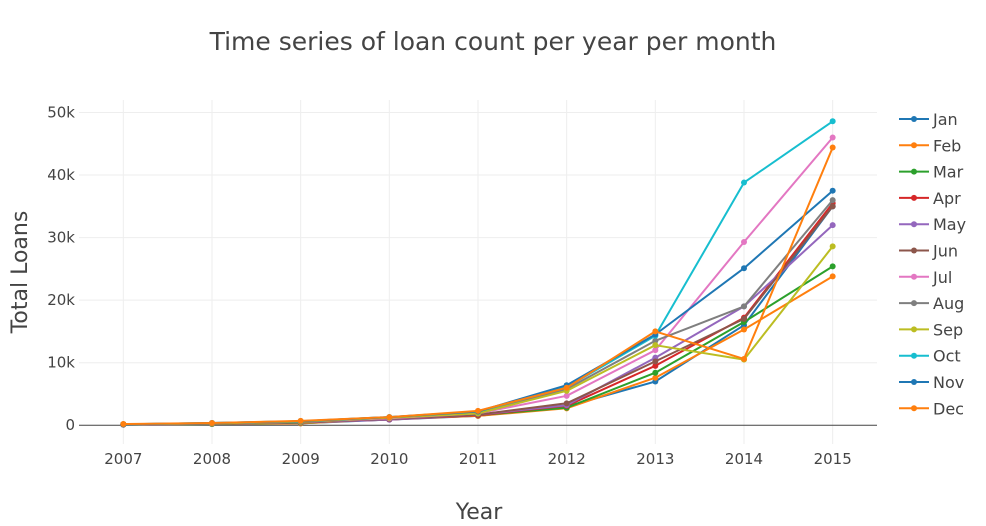  I want to click on legend-label: Nov, so click(948, 382).